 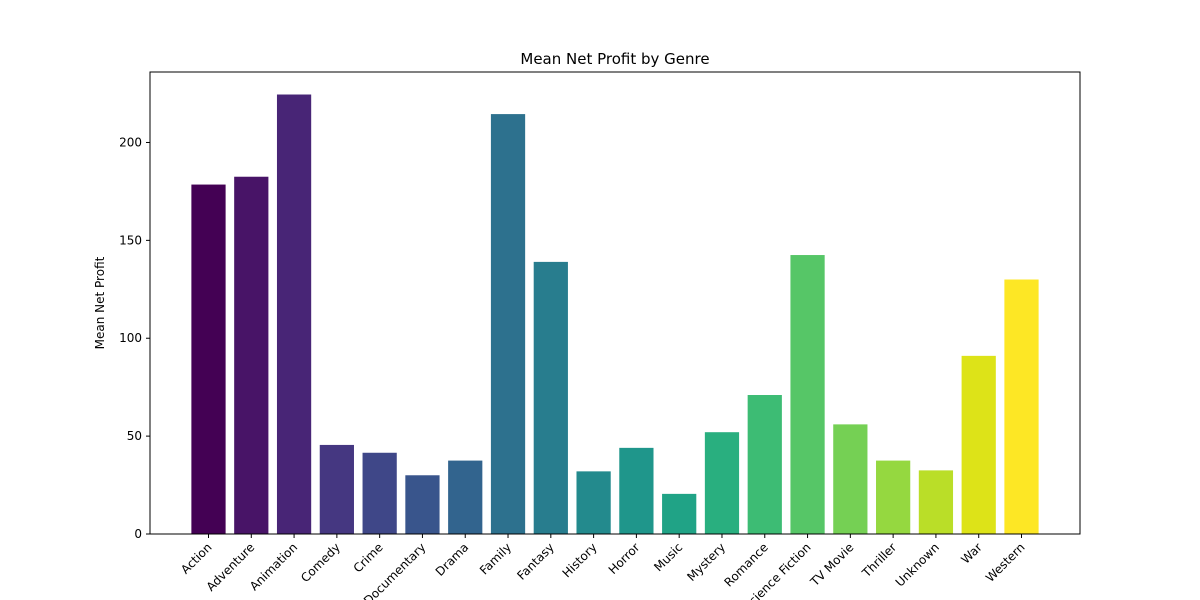 What do you see at coordinates (134, 436) in the screenshot?
I see `y-tick-label: 50` at bounding box center [134, 436].